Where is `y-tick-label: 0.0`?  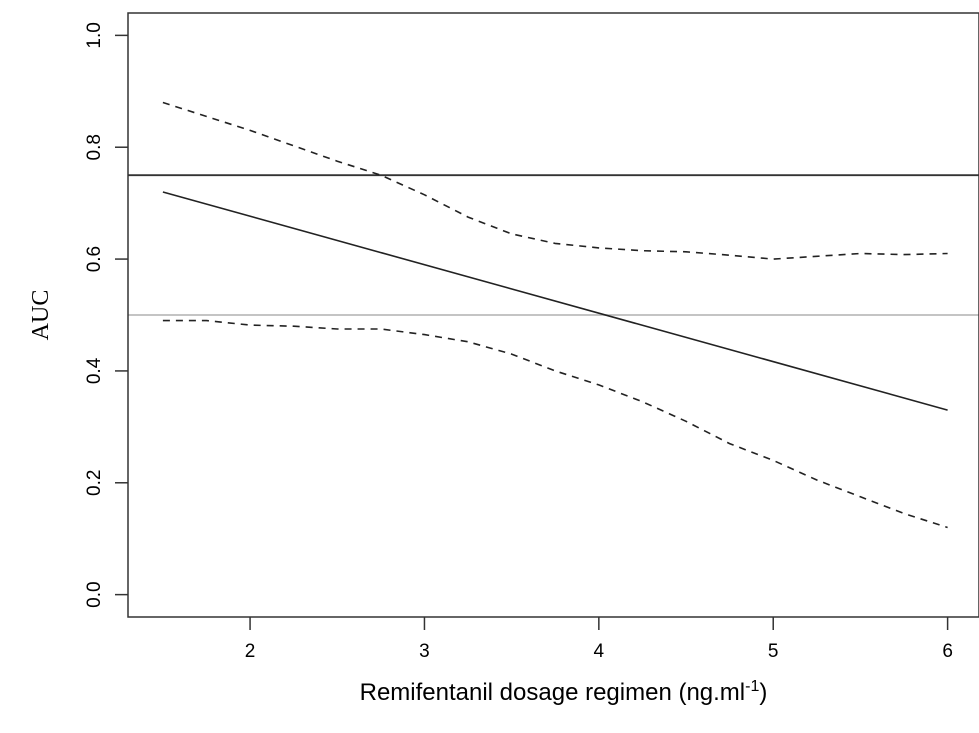
y-tick-label: 0.0 is located at coordinates (94, 594).